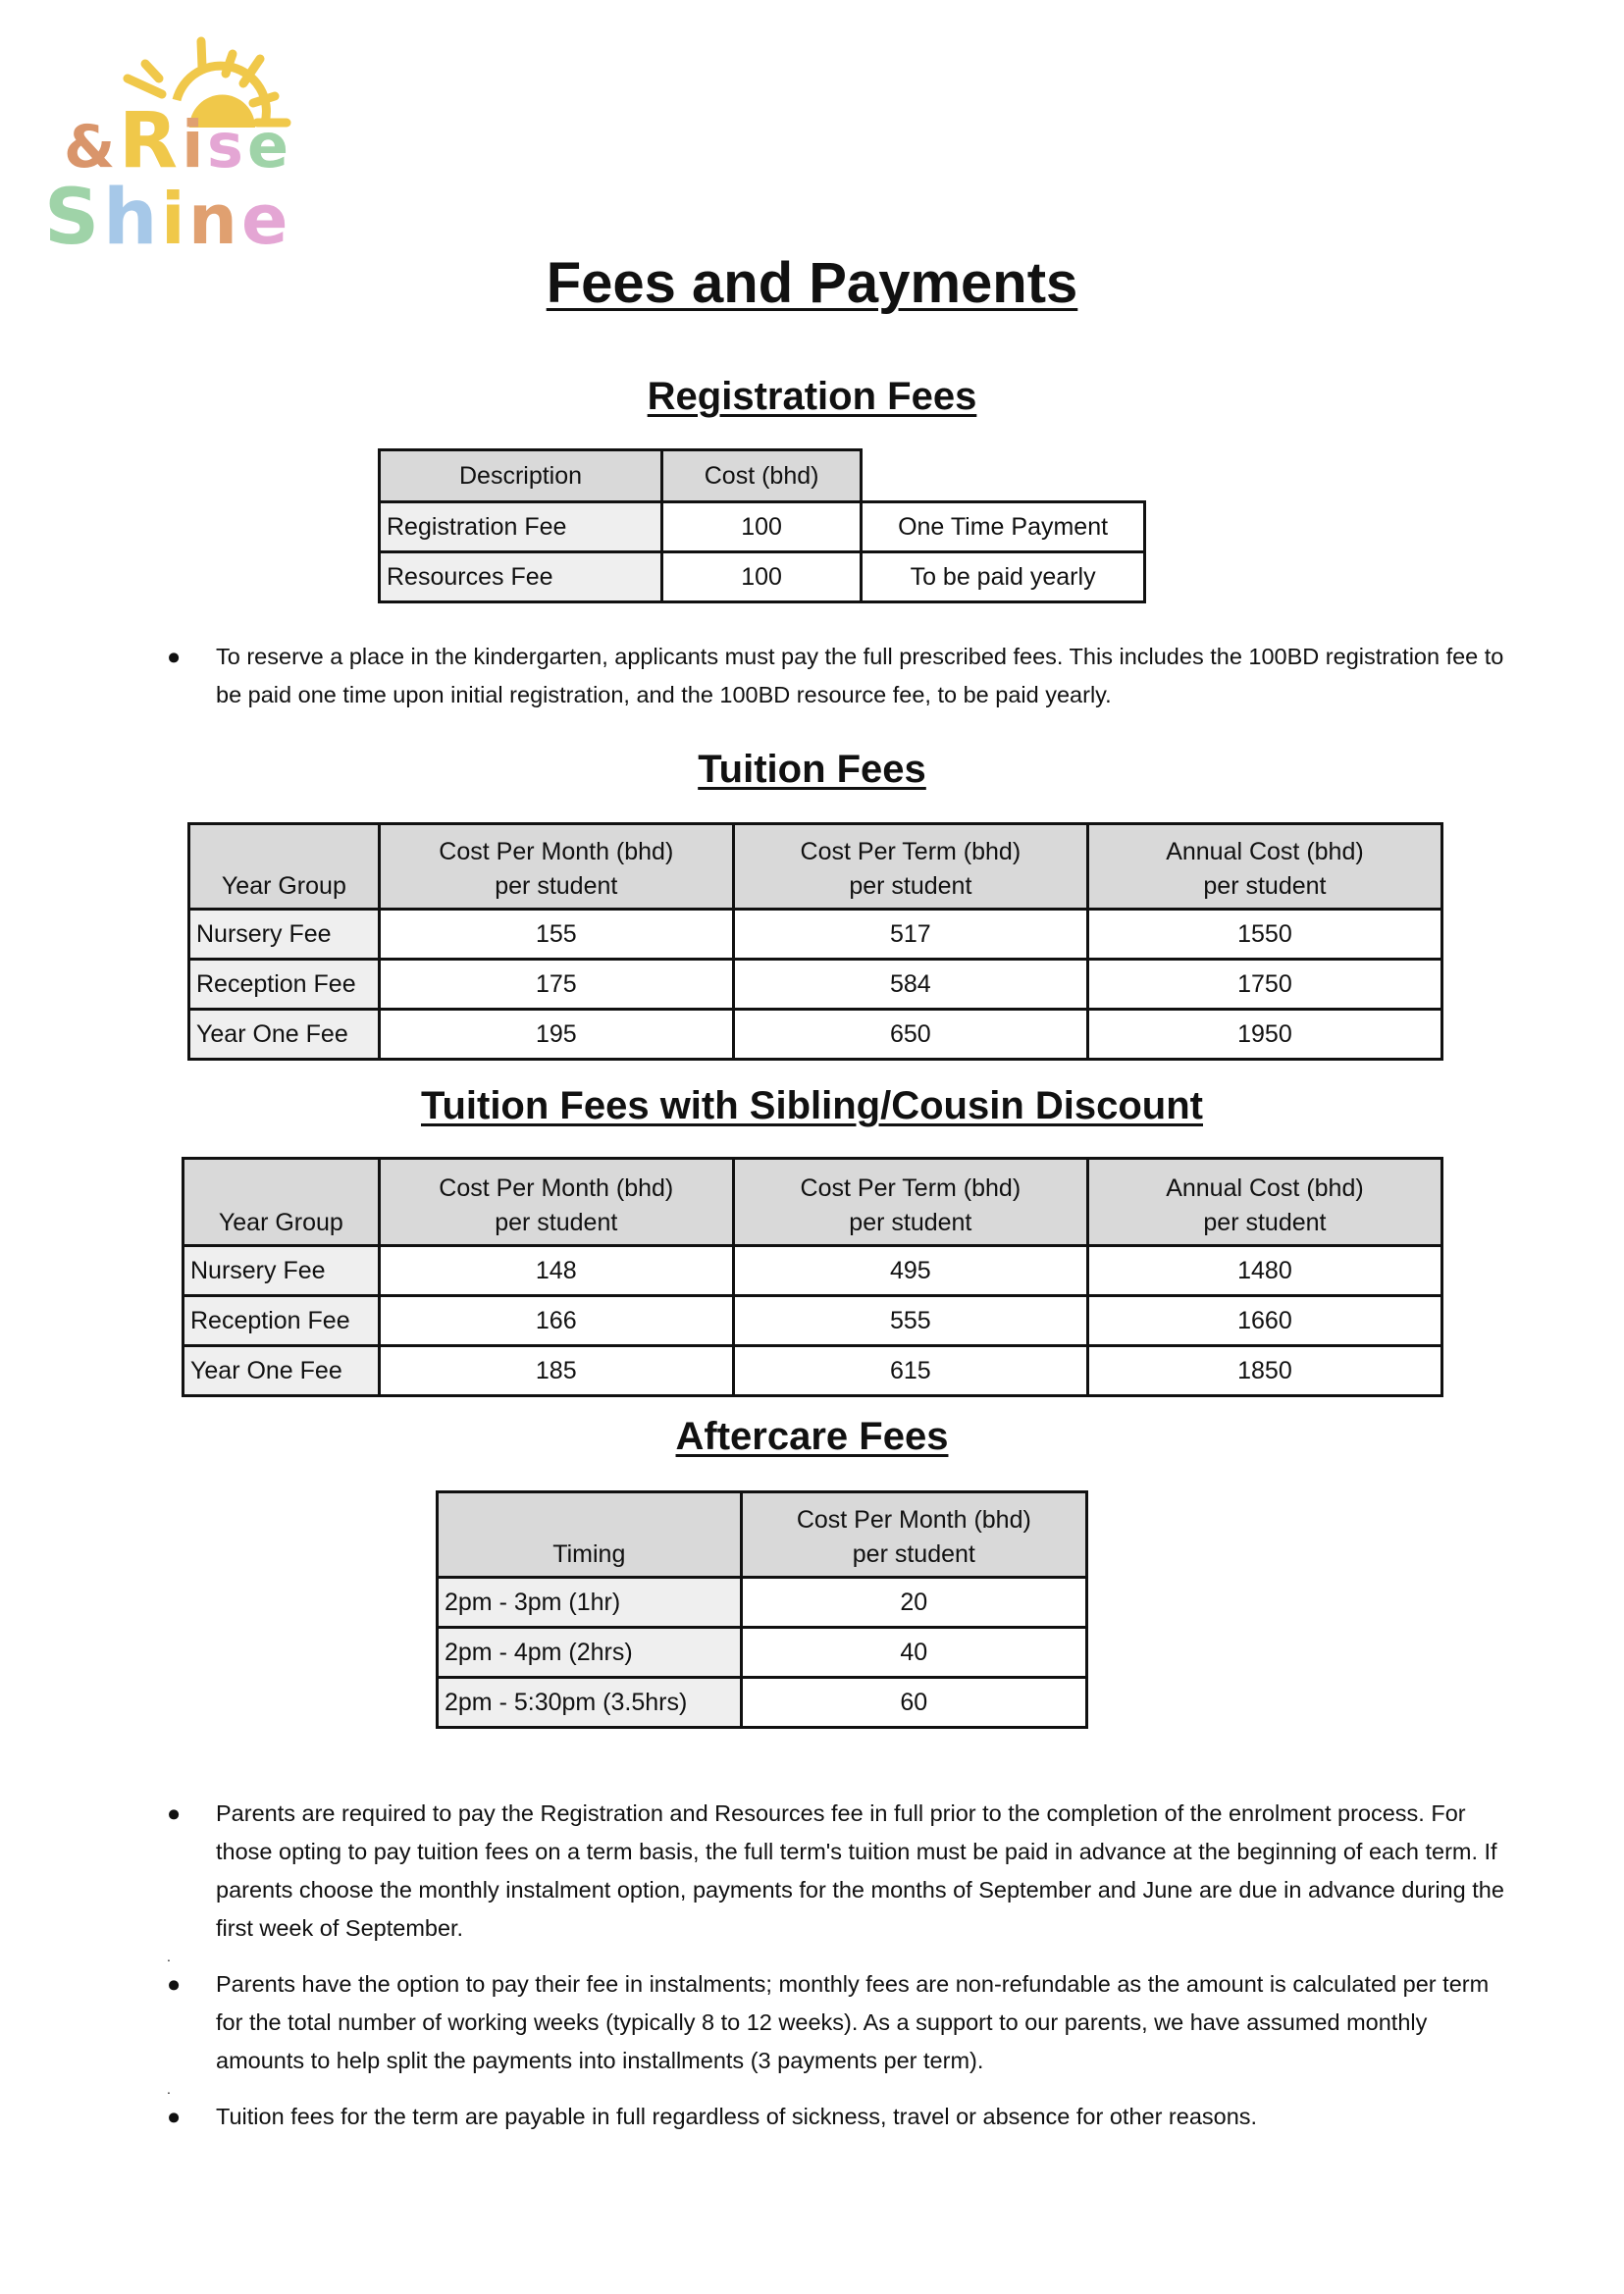 The image size is (1624, 2294). What do you see at coordinates (520, 475) in the screenshot?
I see `header-cell: Description` at bounding box center [520, 475].